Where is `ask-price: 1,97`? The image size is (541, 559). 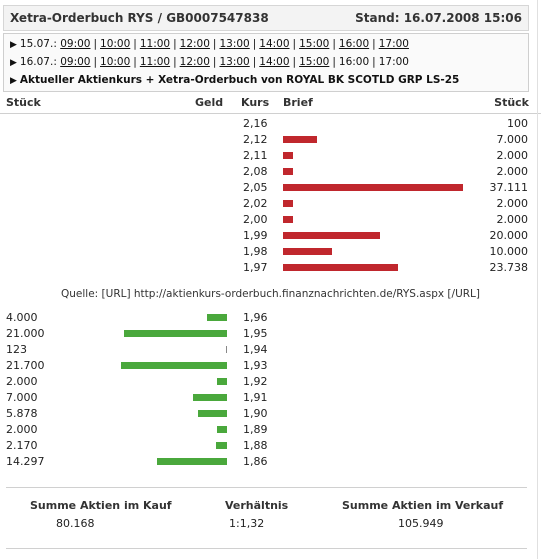
ask-price: 1,97 is located at coordinates (255, 267).